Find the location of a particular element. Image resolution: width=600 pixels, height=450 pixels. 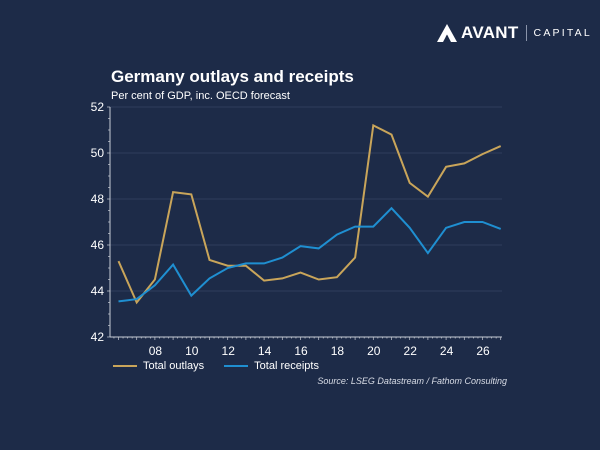

x-tick-label: 10 is located at coordinates (192, 351).